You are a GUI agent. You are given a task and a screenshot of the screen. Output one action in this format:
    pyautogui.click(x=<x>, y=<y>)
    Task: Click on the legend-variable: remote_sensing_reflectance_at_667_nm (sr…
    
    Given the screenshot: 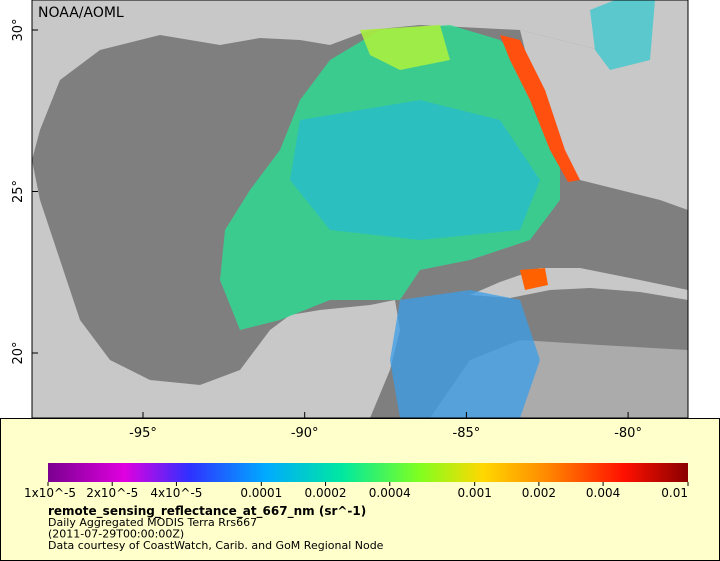 What is the action you would take?
    pyautogui.click(x=207, y=511)
    